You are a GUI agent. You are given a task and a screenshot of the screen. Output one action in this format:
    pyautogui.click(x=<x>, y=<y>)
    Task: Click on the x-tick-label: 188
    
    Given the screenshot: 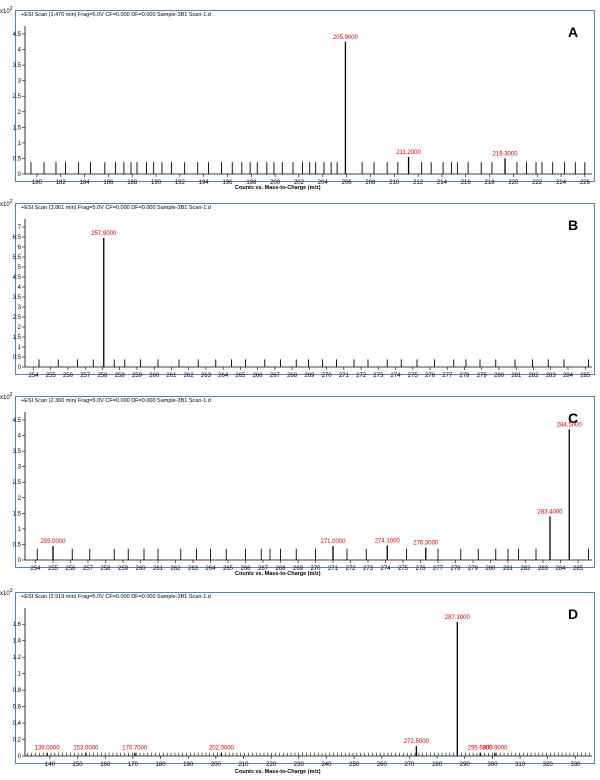 What is the action you would take?
    pyautogui.click(x=132, y=183)
    